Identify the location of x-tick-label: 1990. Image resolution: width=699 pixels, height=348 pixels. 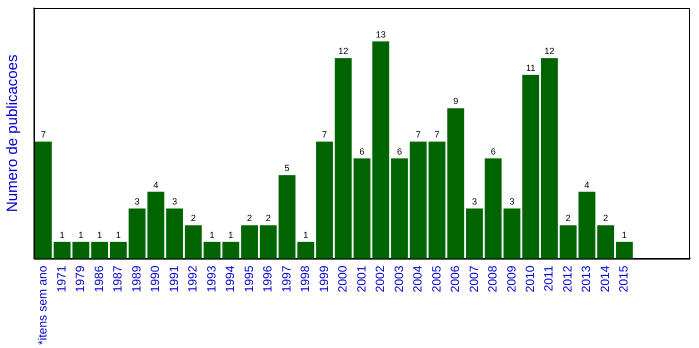
(155, 278).